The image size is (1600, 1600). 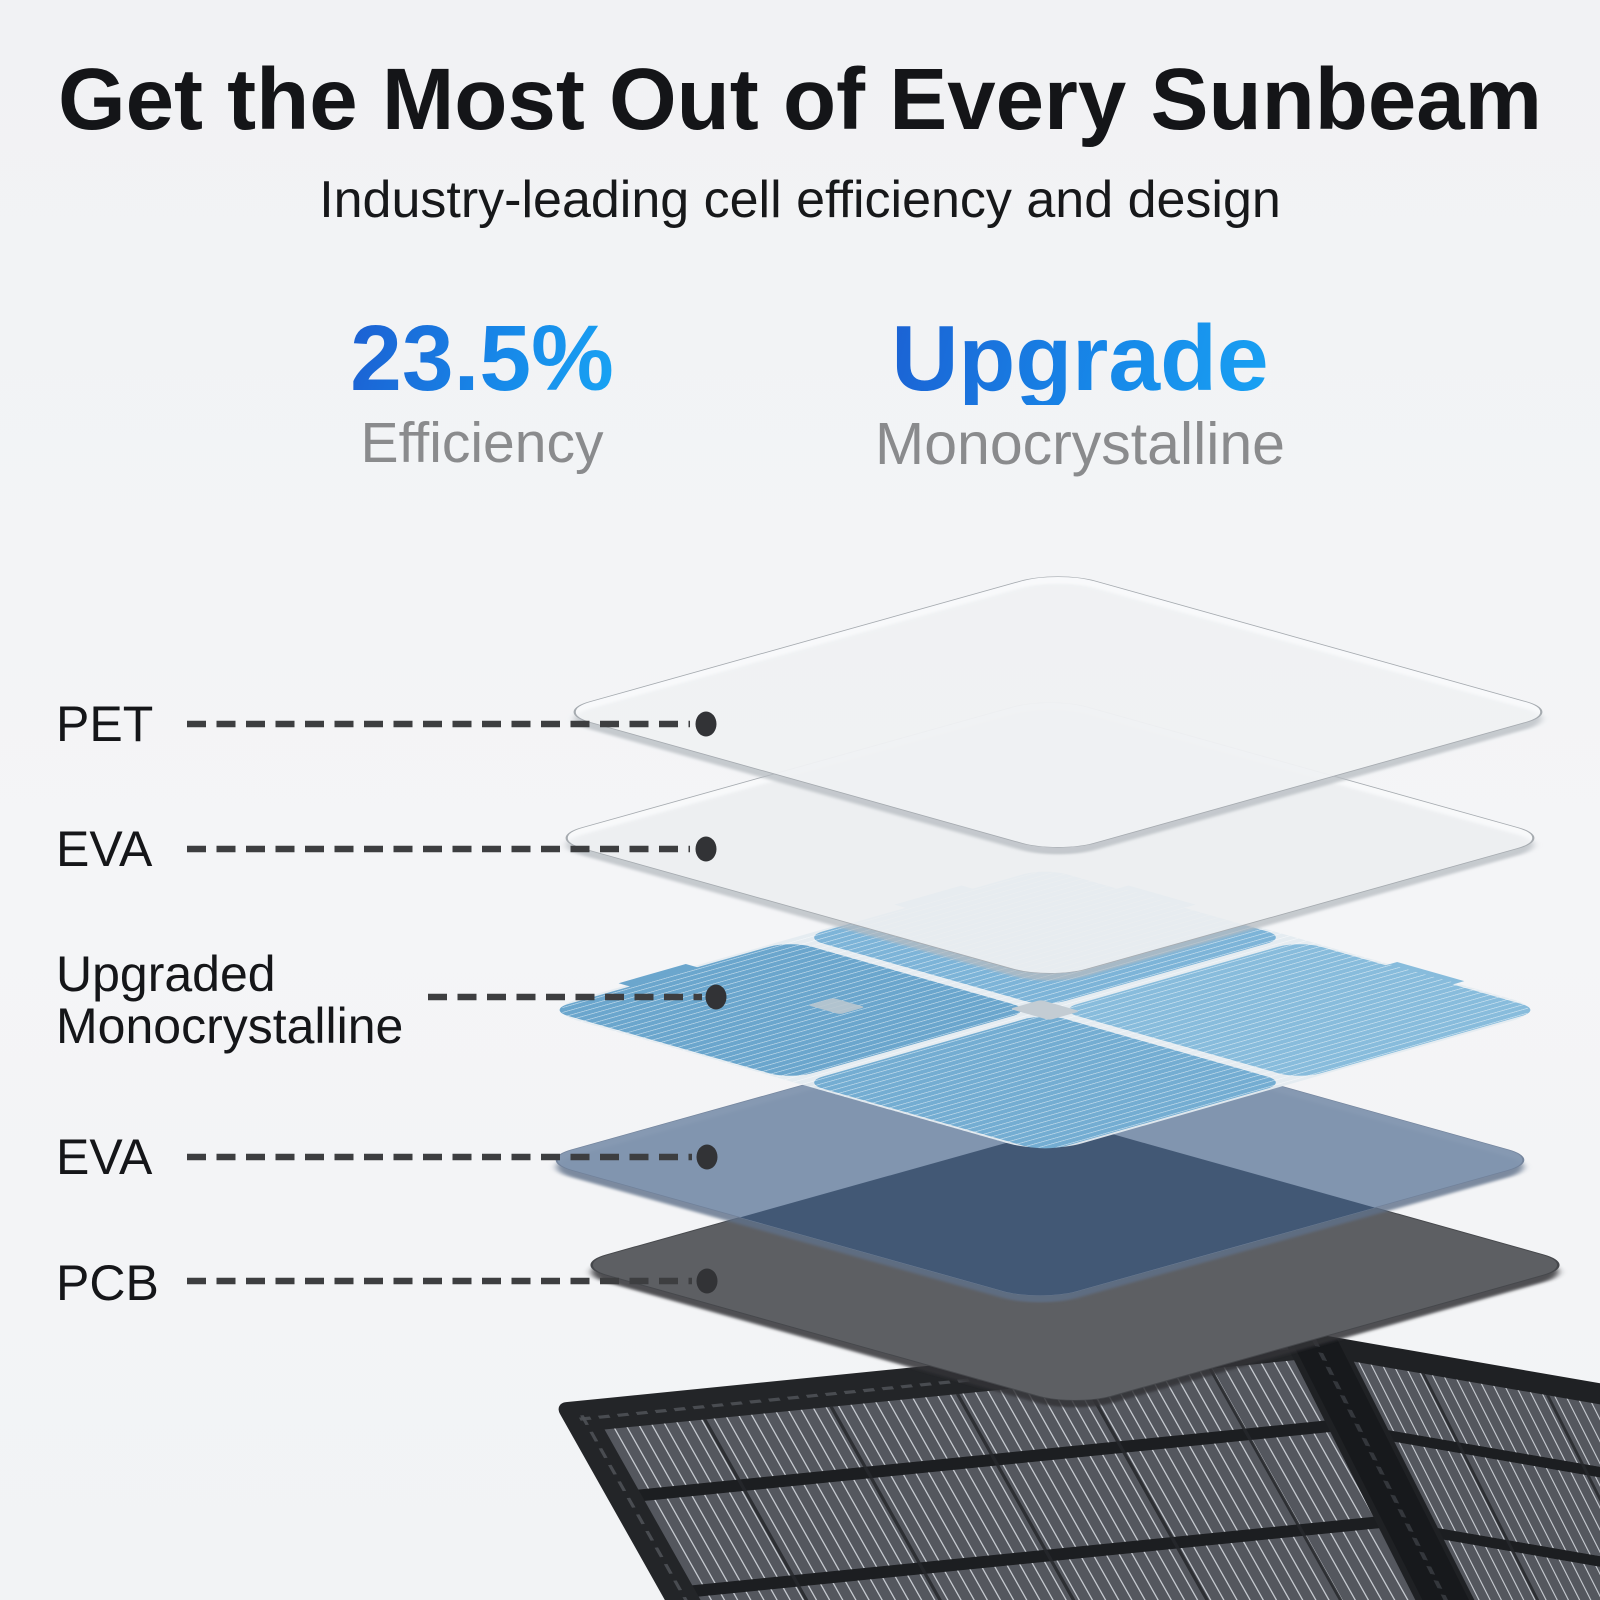 I want to click on stat-upgrade: Upgrade Monocrystalline, so click(x=1080, y=393).